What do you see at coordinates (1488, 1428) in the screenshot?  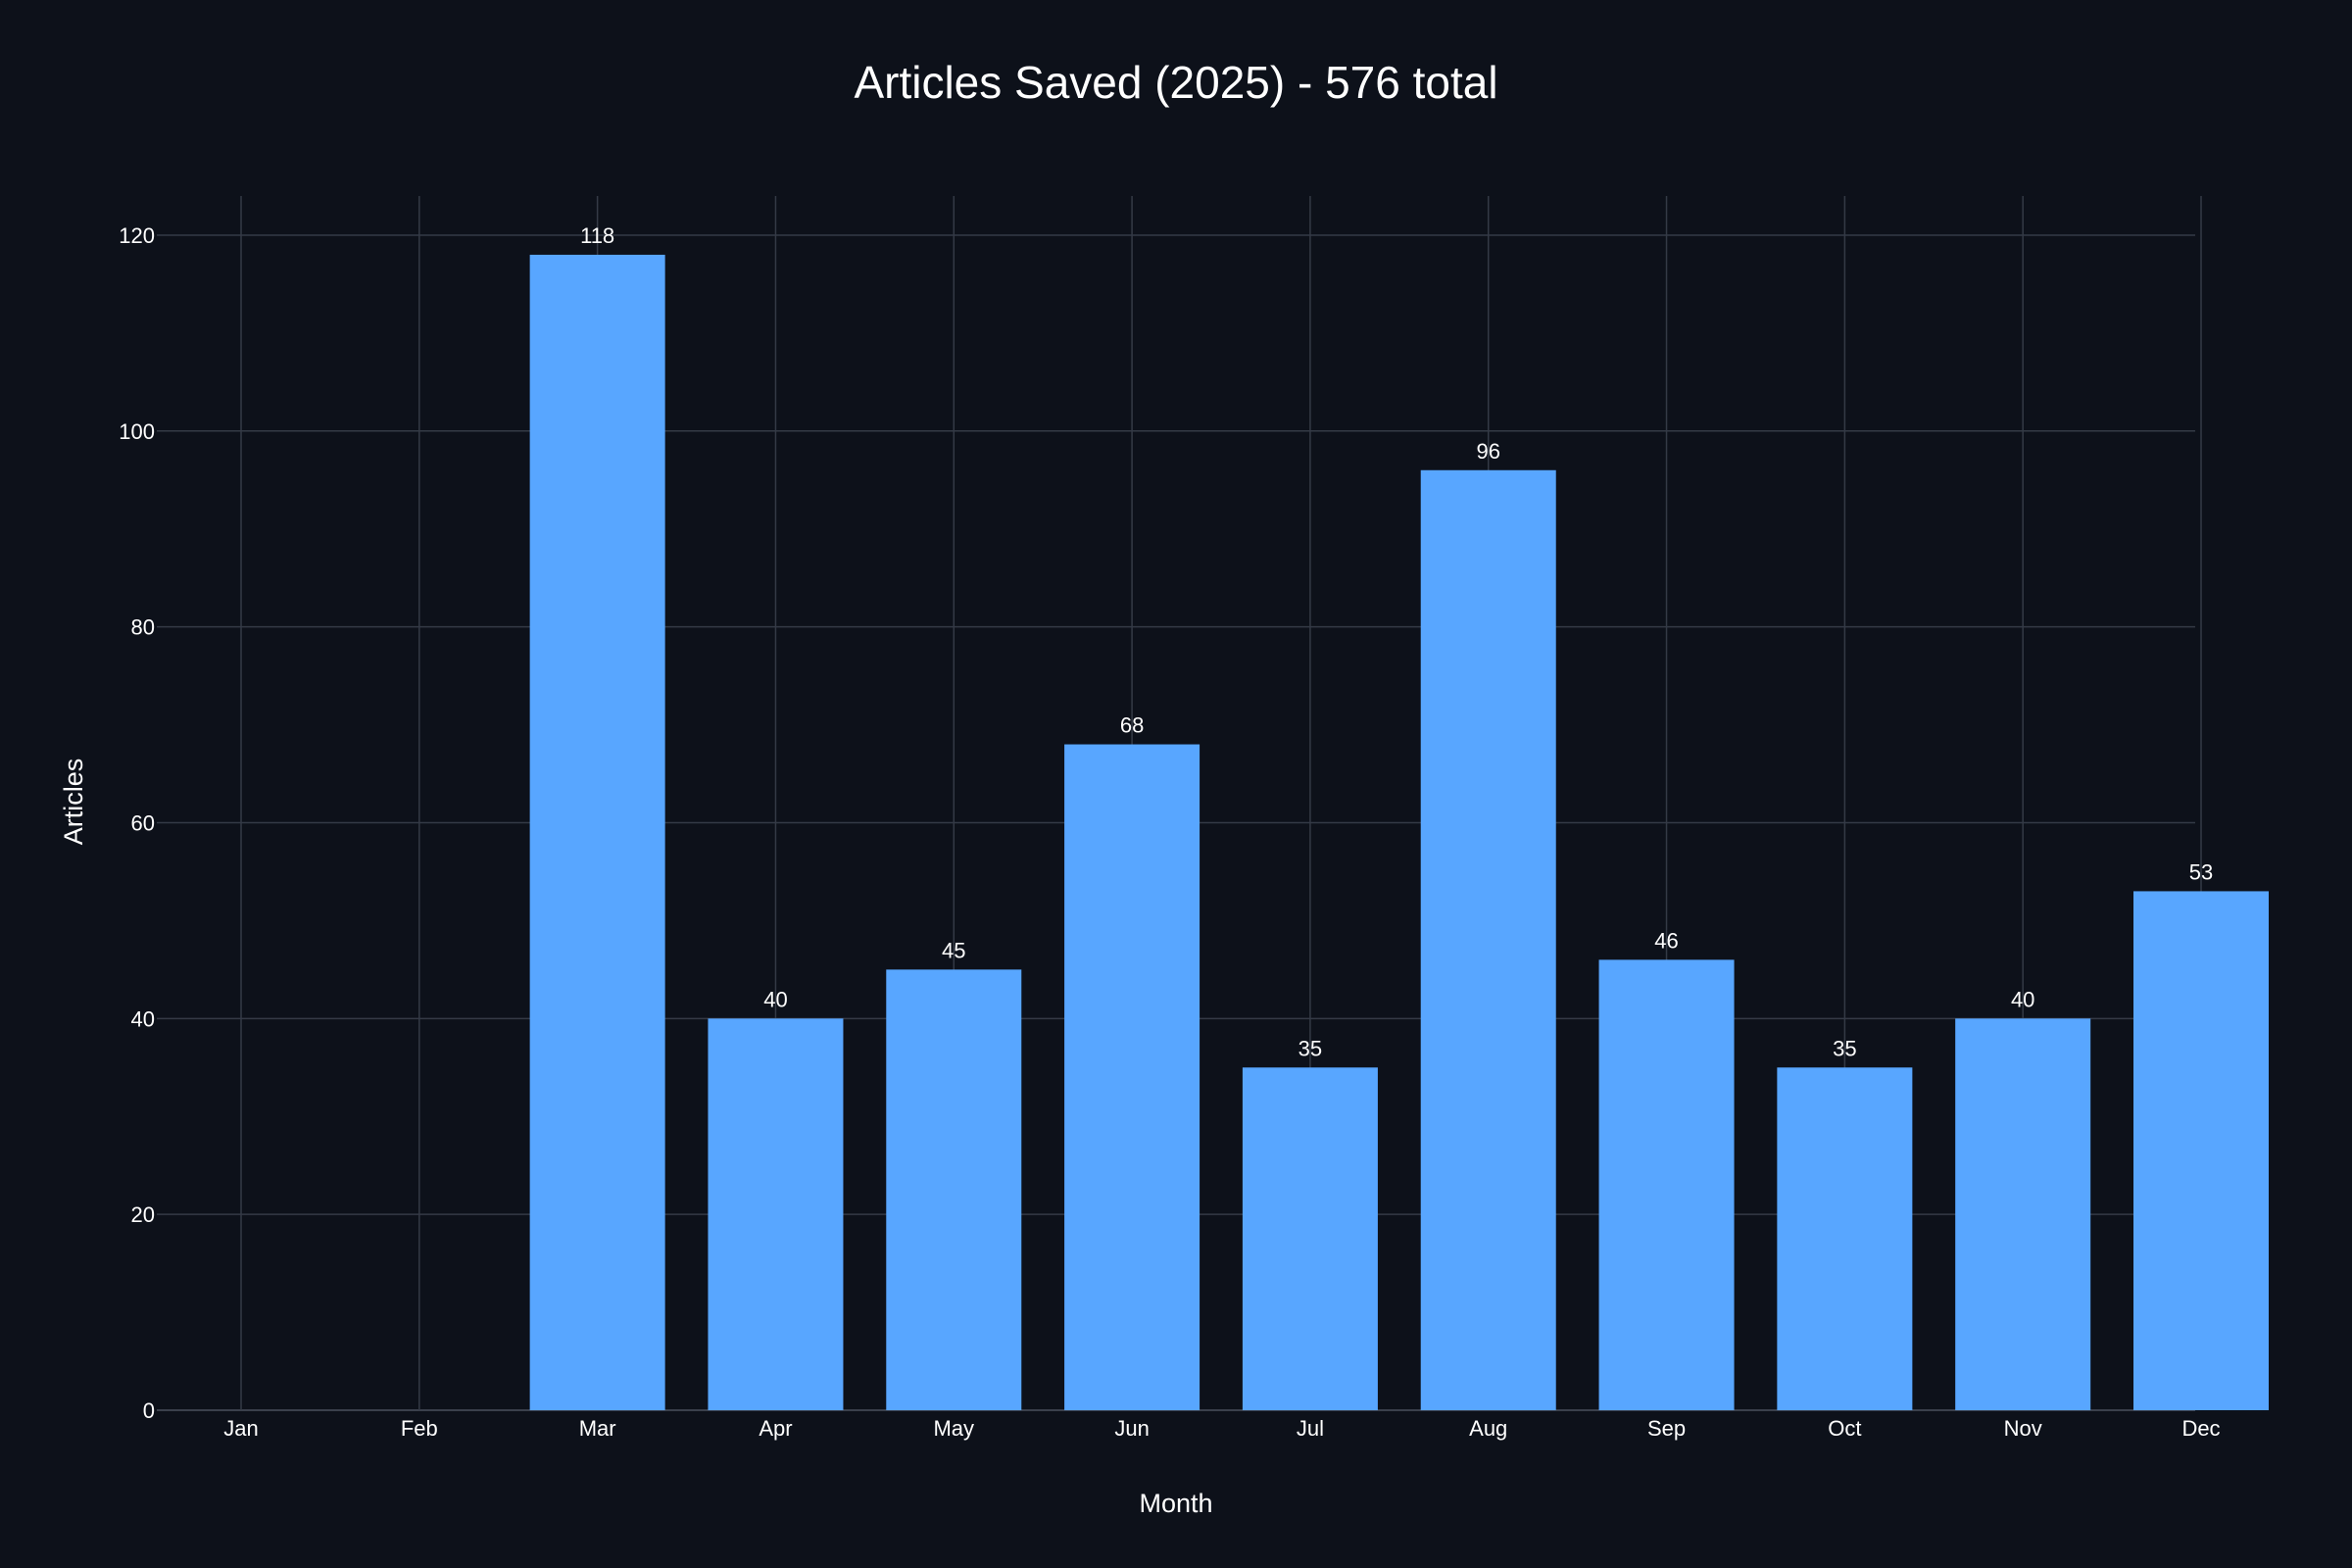 I see `x-tick-label: Aug` at bounding box center [1488, 1428].